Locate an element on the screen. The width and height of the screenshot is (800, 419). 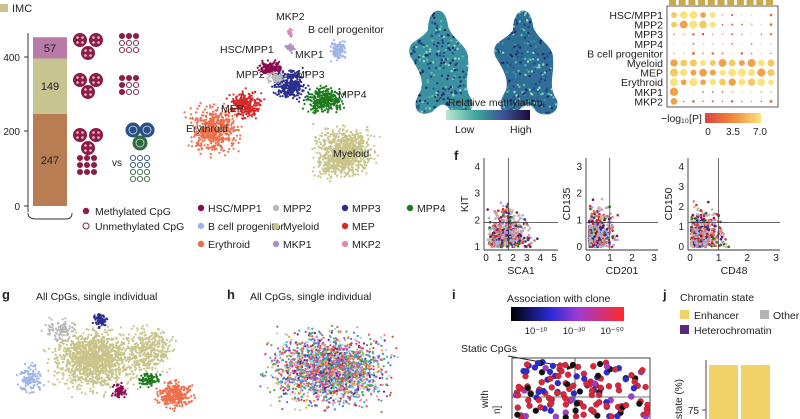
legend-methylated: Methylated CpG is located at coordinates (133, 212).